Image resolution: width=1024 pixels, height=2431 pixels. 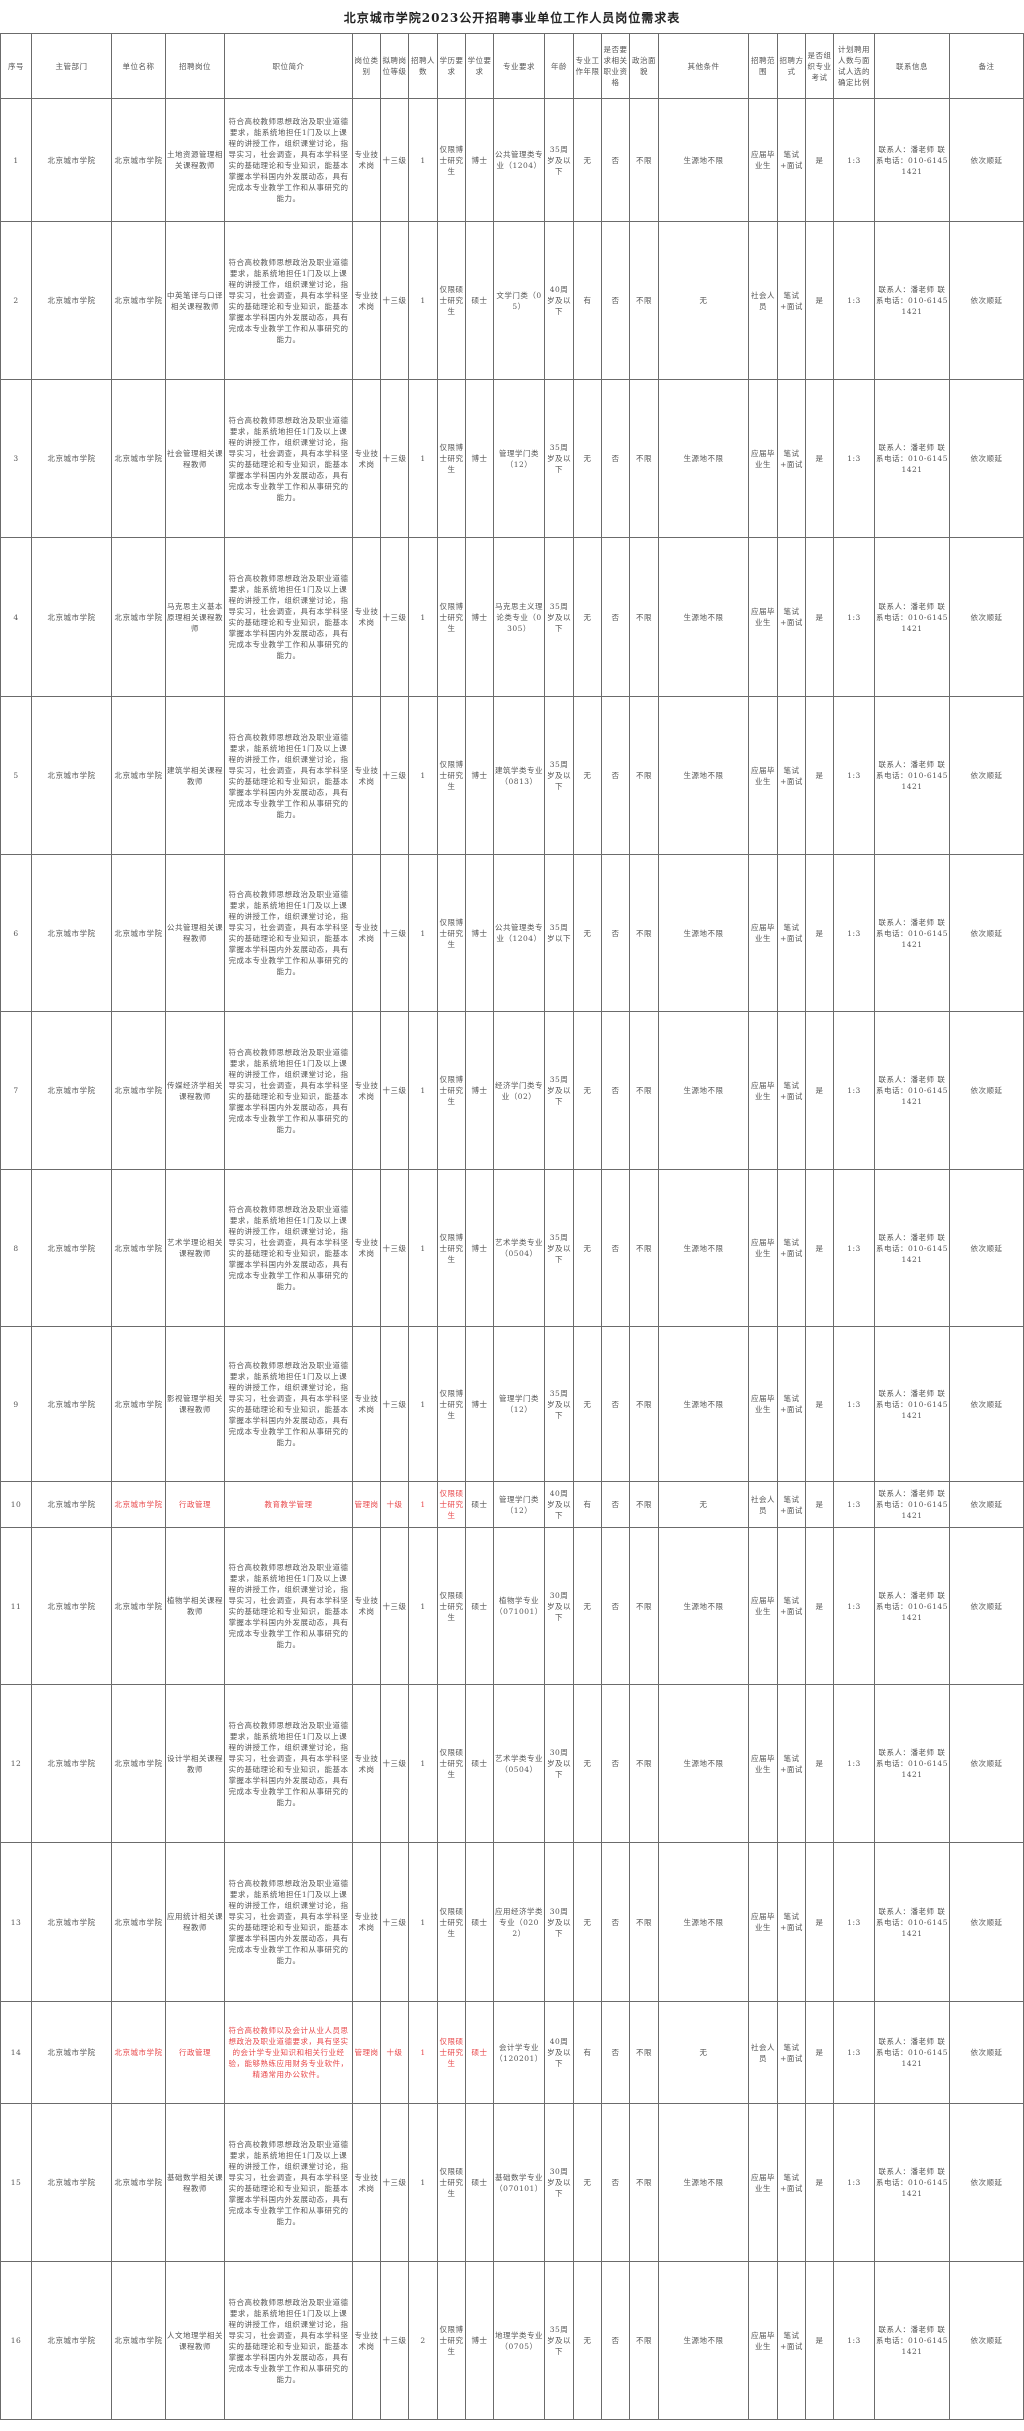 I want to click on cell-major: 会计学专业（120201）, so click(x=519, y=2052).